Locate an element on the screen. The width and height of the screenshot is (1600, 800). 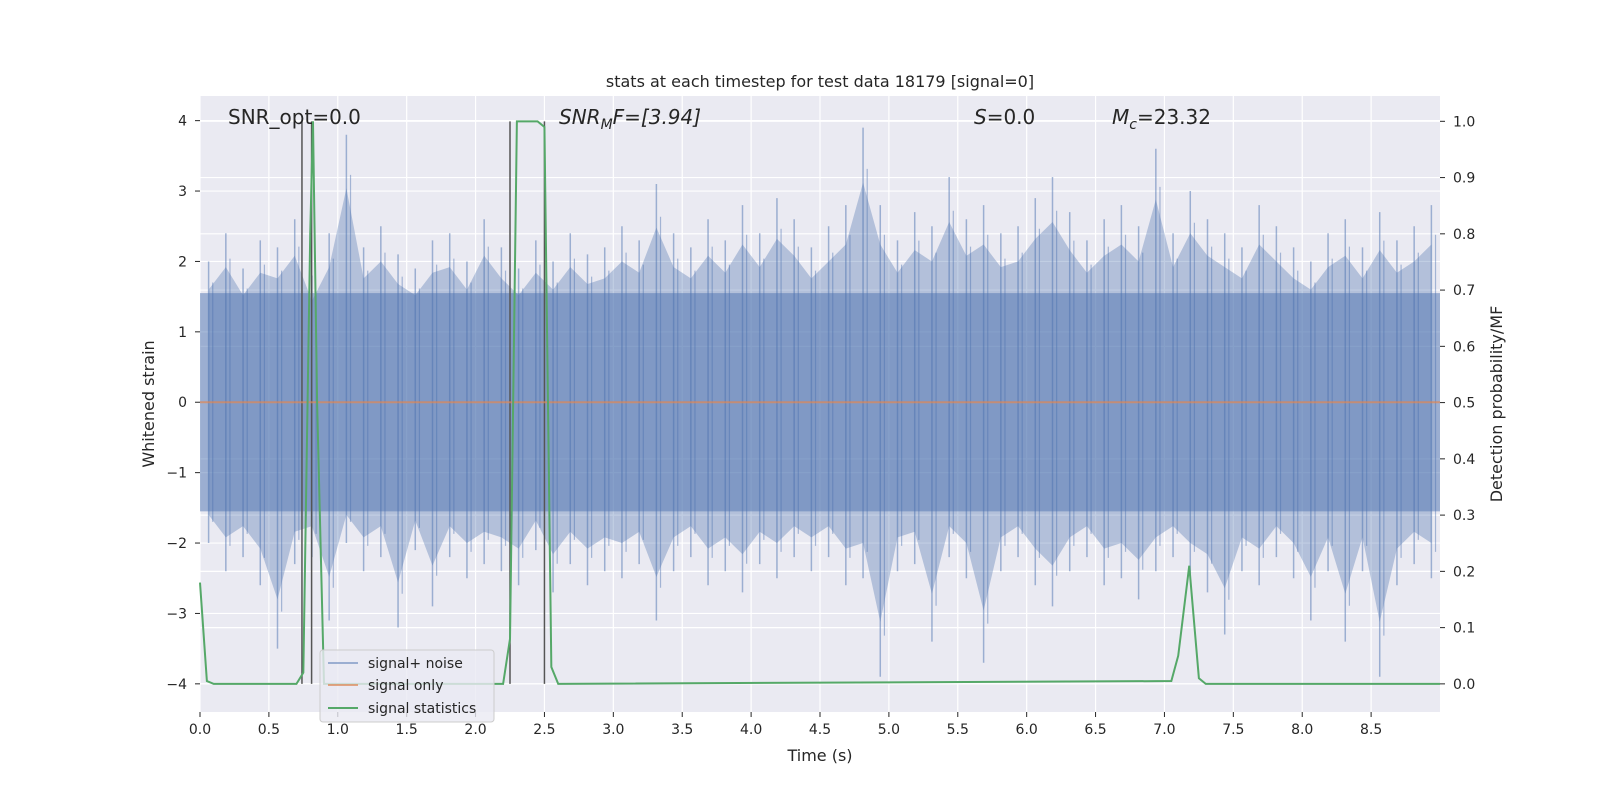
s-base: S is located at coordinates (980, 117).